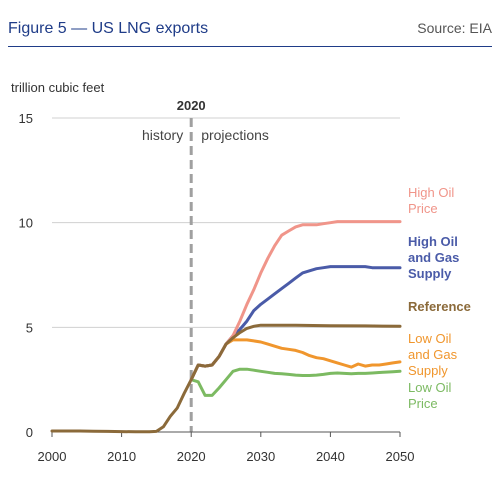  I want to click on series-label-high-oil-and-gas-supply: High Oil and Gas Supply, so click(433, 257).